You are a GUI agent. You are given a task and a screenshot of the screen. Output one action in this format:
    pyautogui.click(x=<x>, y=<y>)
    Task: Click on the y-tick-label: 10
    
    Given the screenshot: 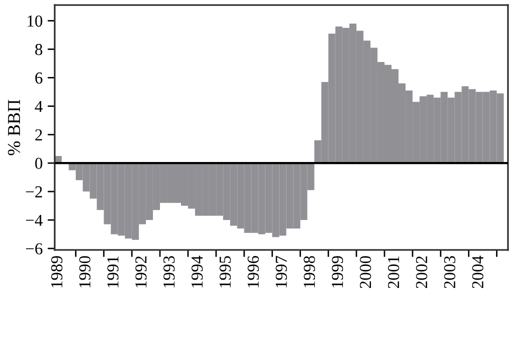 What is the action you would take?
    pyautogui.click(x=35, y=21)
    